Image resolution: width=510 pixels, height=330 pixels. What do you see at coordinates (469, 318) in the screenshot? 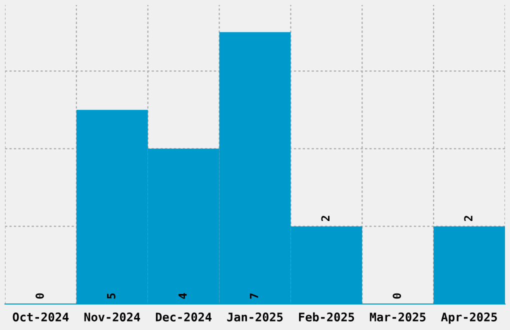
I see `x-tick-label: Apr-2025` at bounding box center [469, 318].